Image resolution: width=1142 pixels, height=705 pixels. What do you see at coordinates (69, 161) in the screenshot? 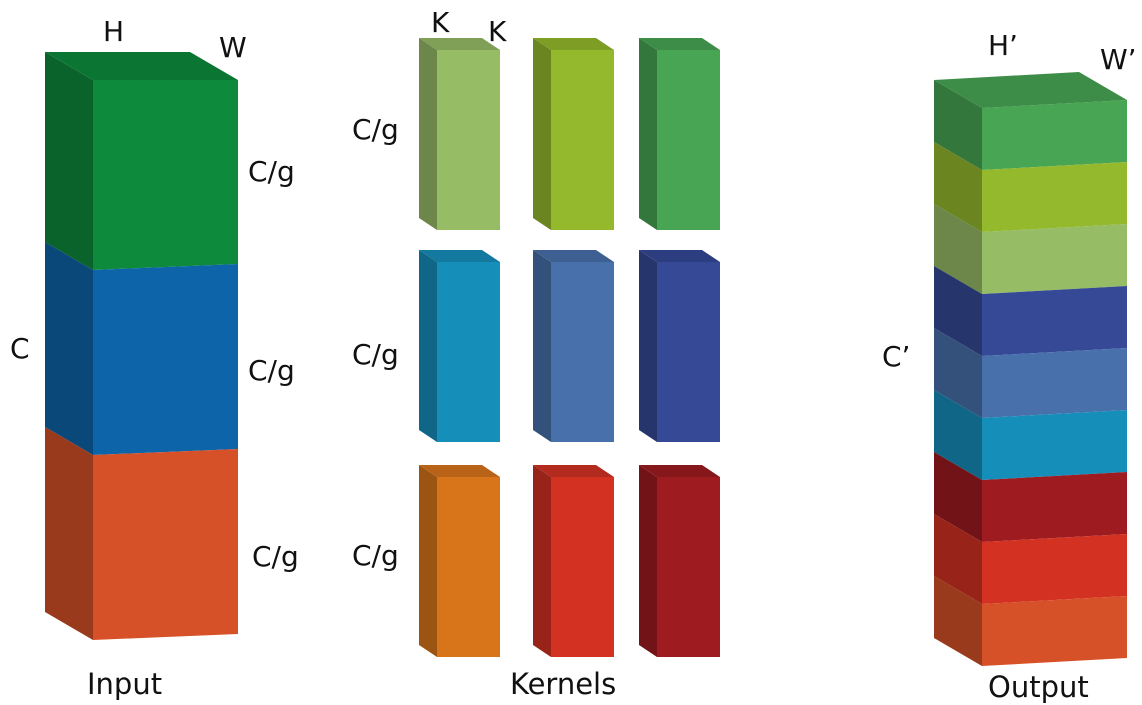
I see `input-block-1-side` at bounding box center [69, 161].